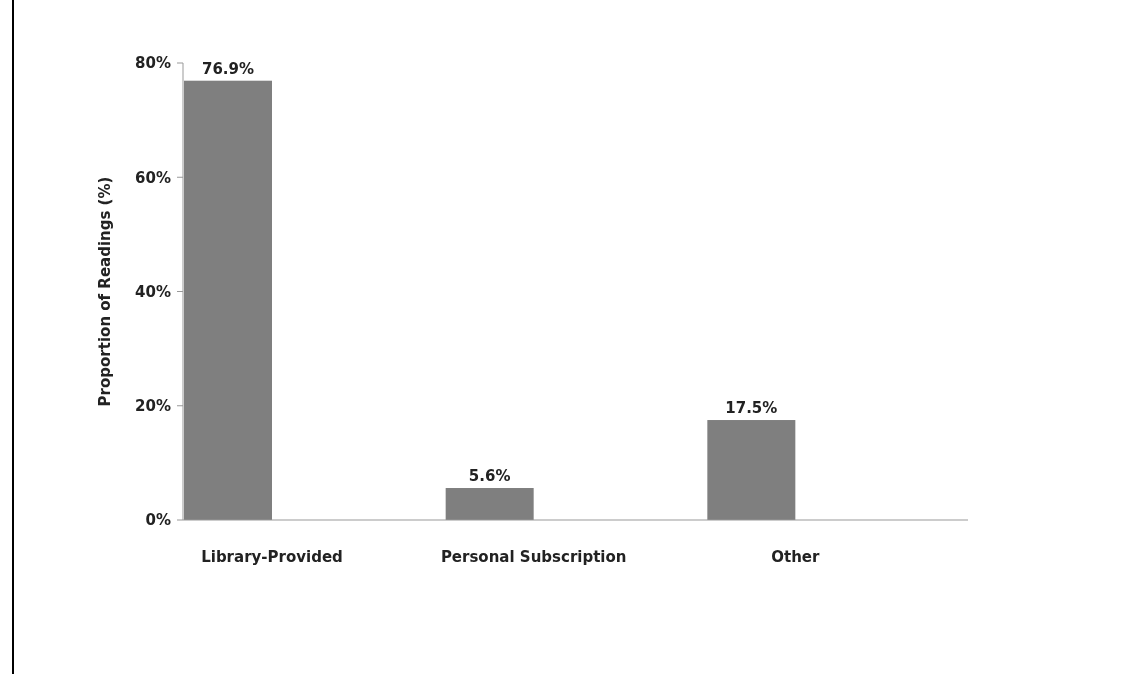 Image resolution: width=1147 pixels, height=674 pixels. What do you see at coordinates (272, 557) in the screenshot?
I see `x-tick-label: Library-Provided` at bounding box center [272, 557].